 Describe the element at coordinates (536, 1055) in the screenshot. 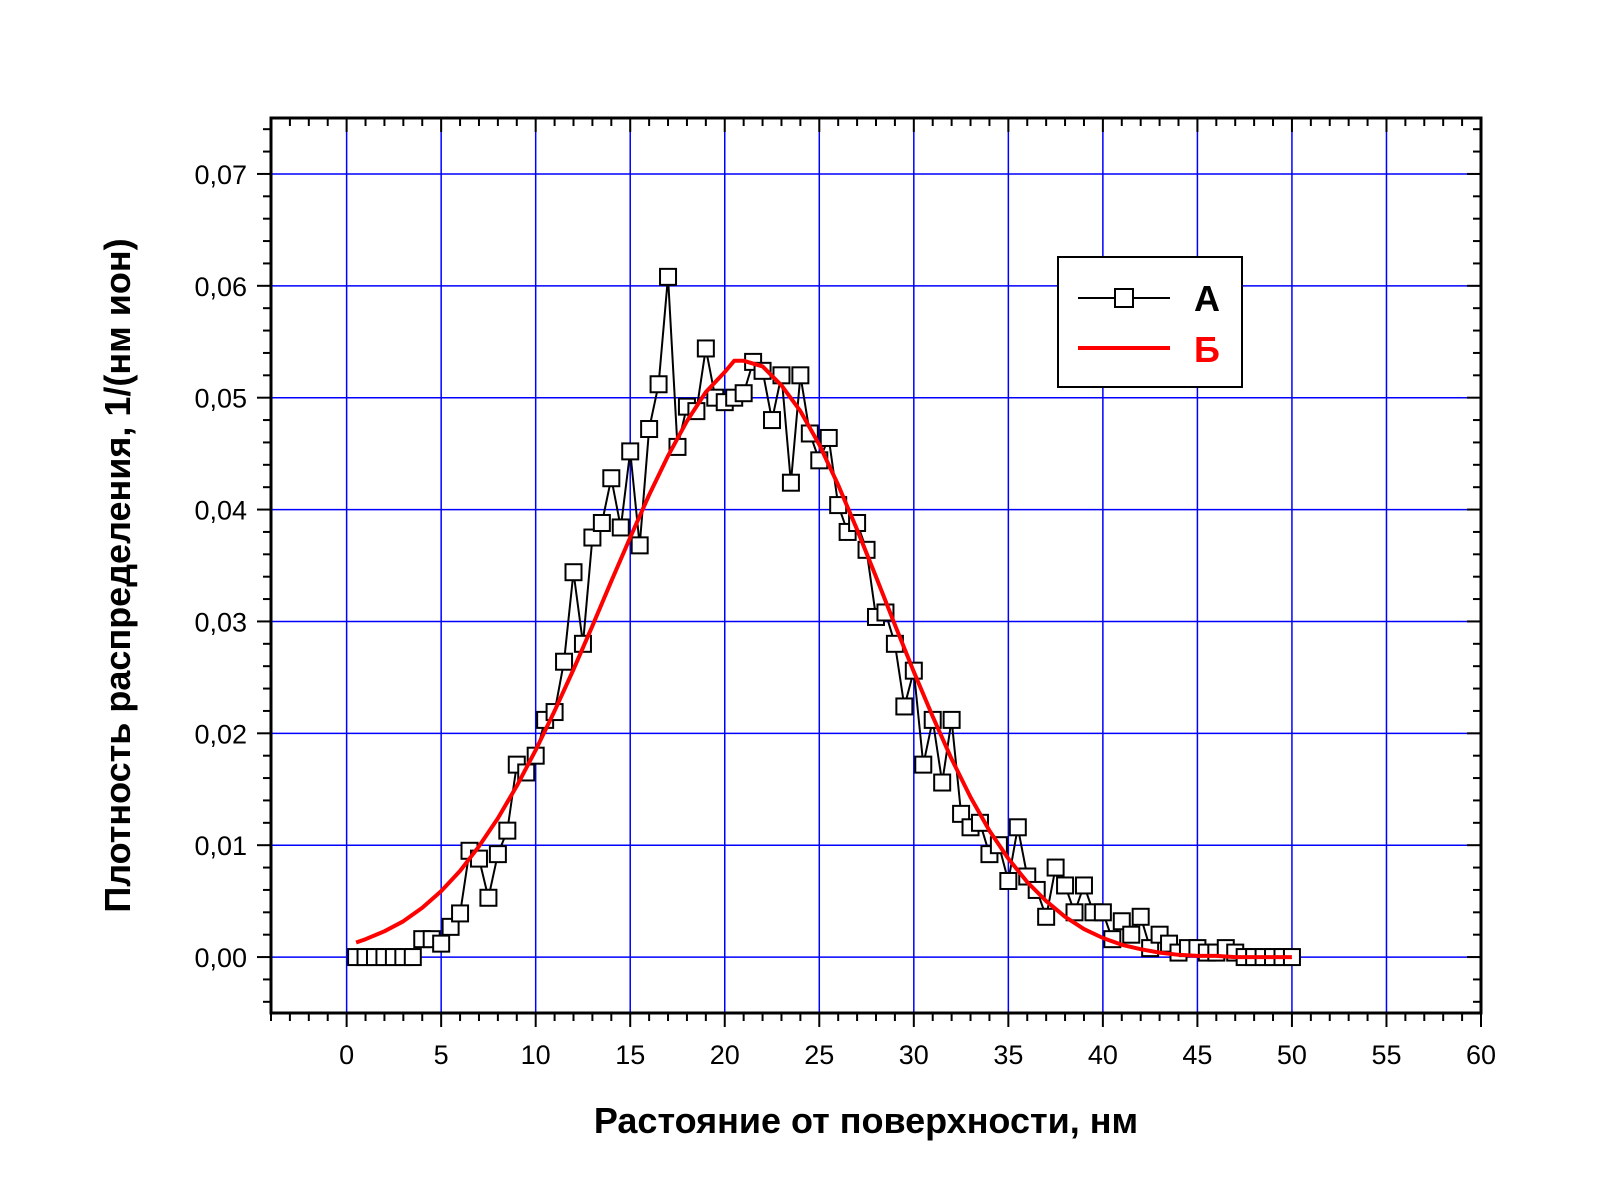

I see `x-tick-label: 10` at that location.